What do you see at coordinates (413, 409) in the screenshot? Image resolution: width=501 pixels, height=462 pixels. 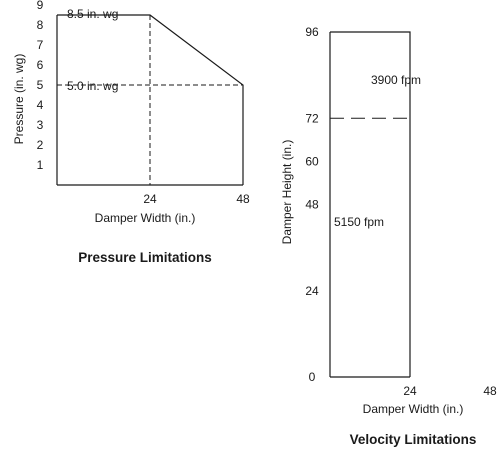 I see `velocity-x-axis-title: Damper Width (in.)` at bounding box center [413, 409].